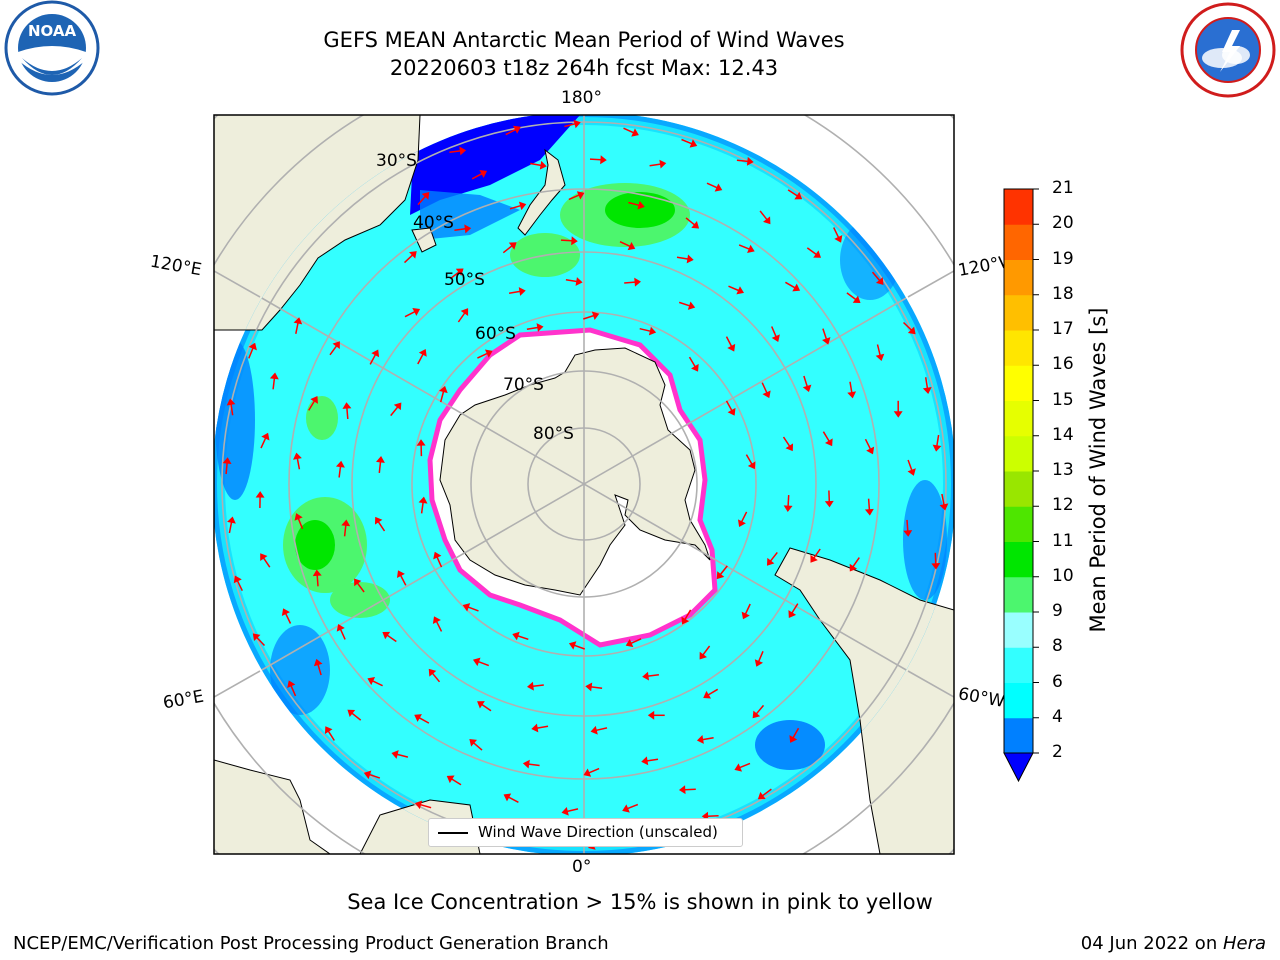 The width and height of the screenshot is (1280, 960). What do you see at coordinates (581, 98) in the screenshot?
I see `lon-label-180: 180°` at bounding box center [581, 98].